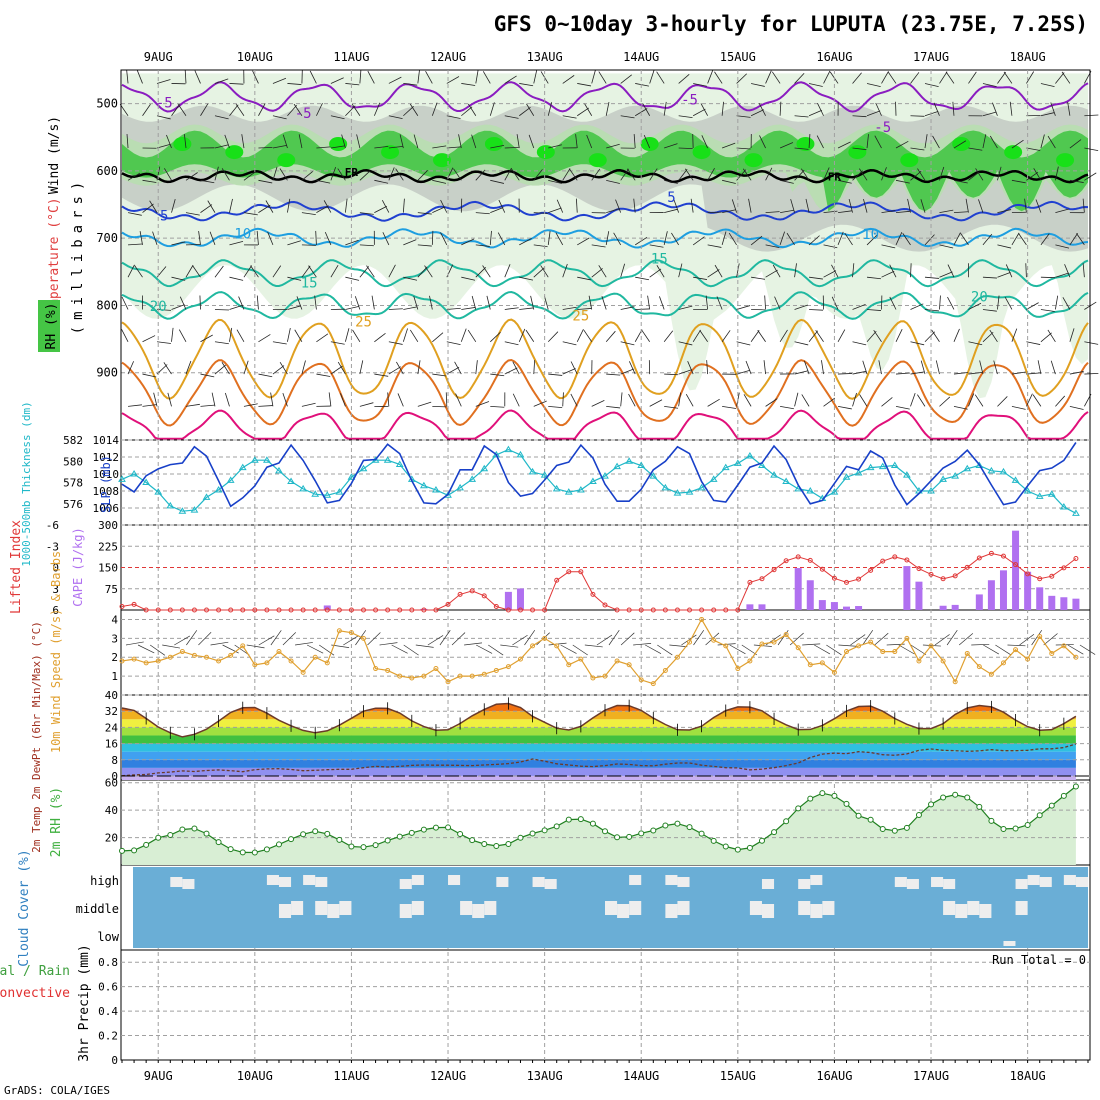 This screenshot has width=1100, height=1100. What do you see at coordinates (979, 602) in the screenshot?
I see `cape-bar` at bounding box center [979, 602].